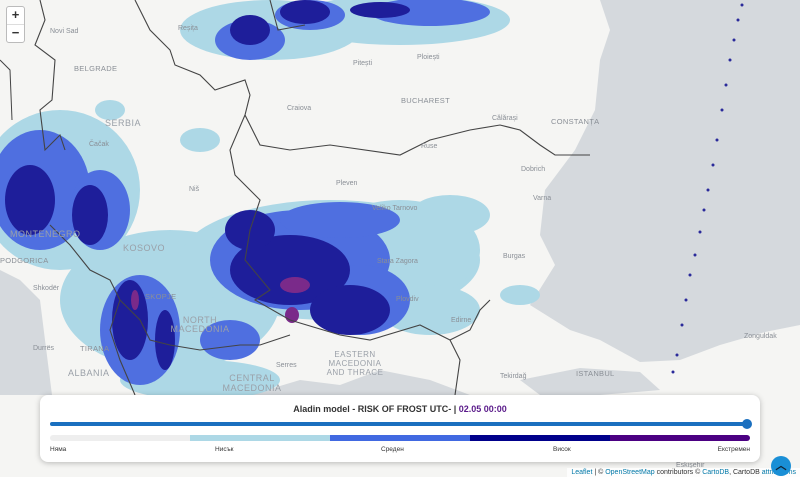 The image size is (800, 477). Describe the element at coordinates (395, 208) in the screenshot. I see `label-veliko-tarnovo: Veliko Tarnovo` at that location.